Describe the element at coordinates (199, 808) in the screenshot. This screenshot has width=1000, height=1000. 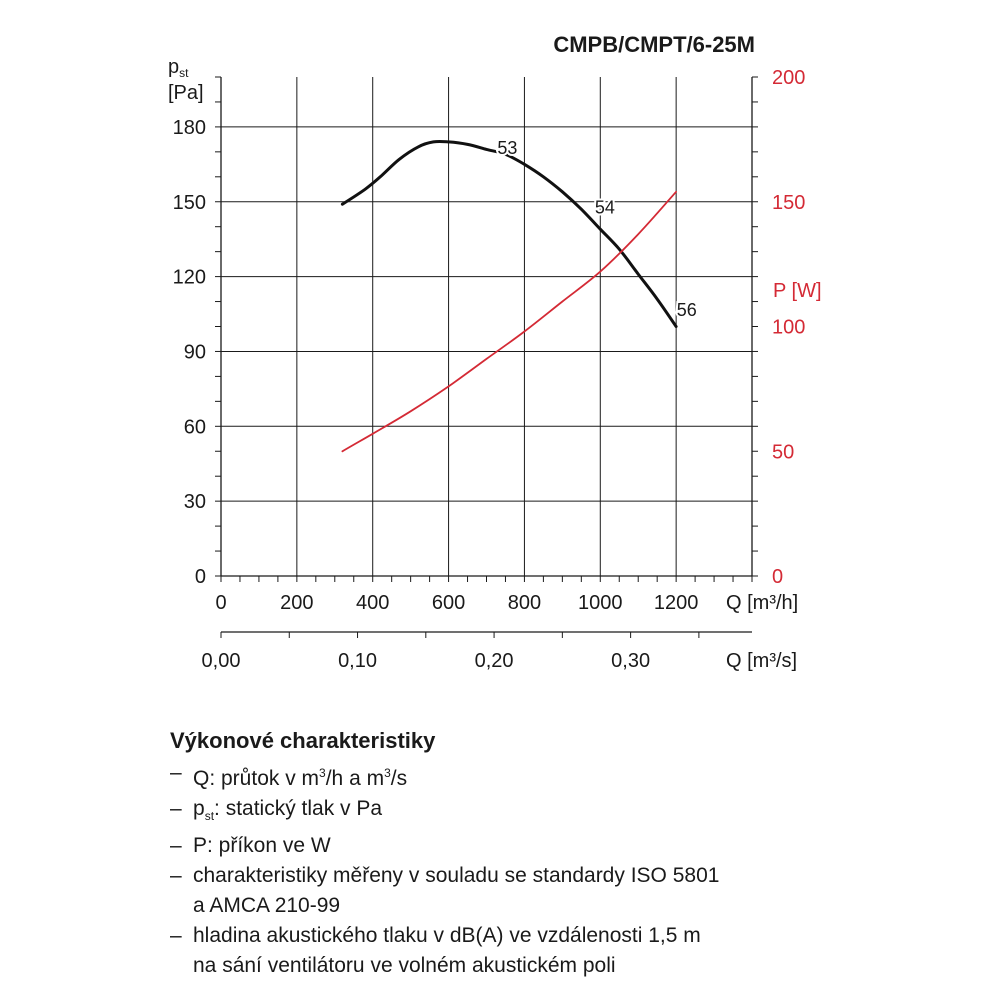
I see `legend-text: p` at that location.